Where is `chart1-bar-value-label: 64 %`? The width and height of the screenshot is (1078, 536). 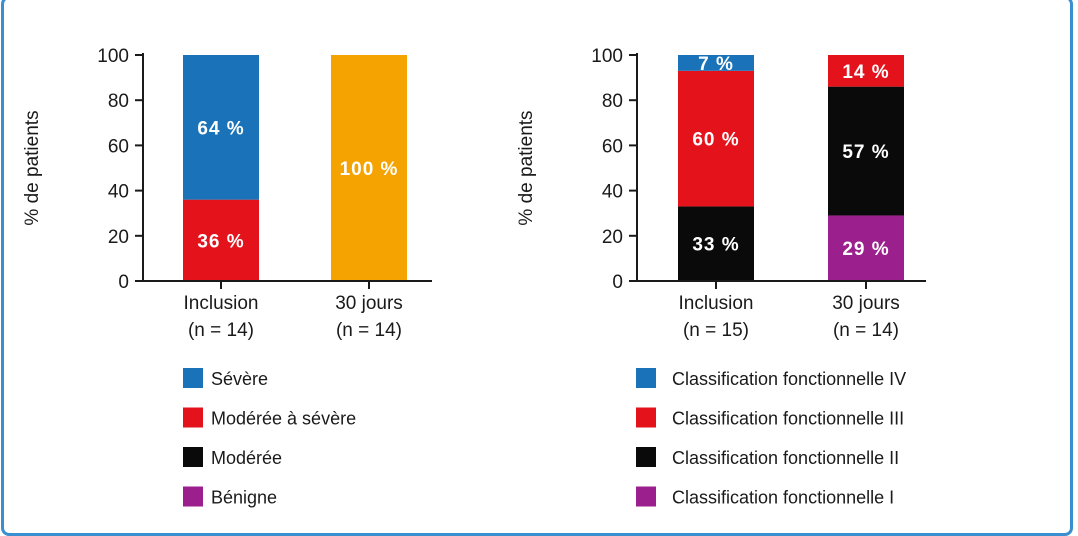
chart1-bar-value-label: 64 % is located at coordinates (220, 128).